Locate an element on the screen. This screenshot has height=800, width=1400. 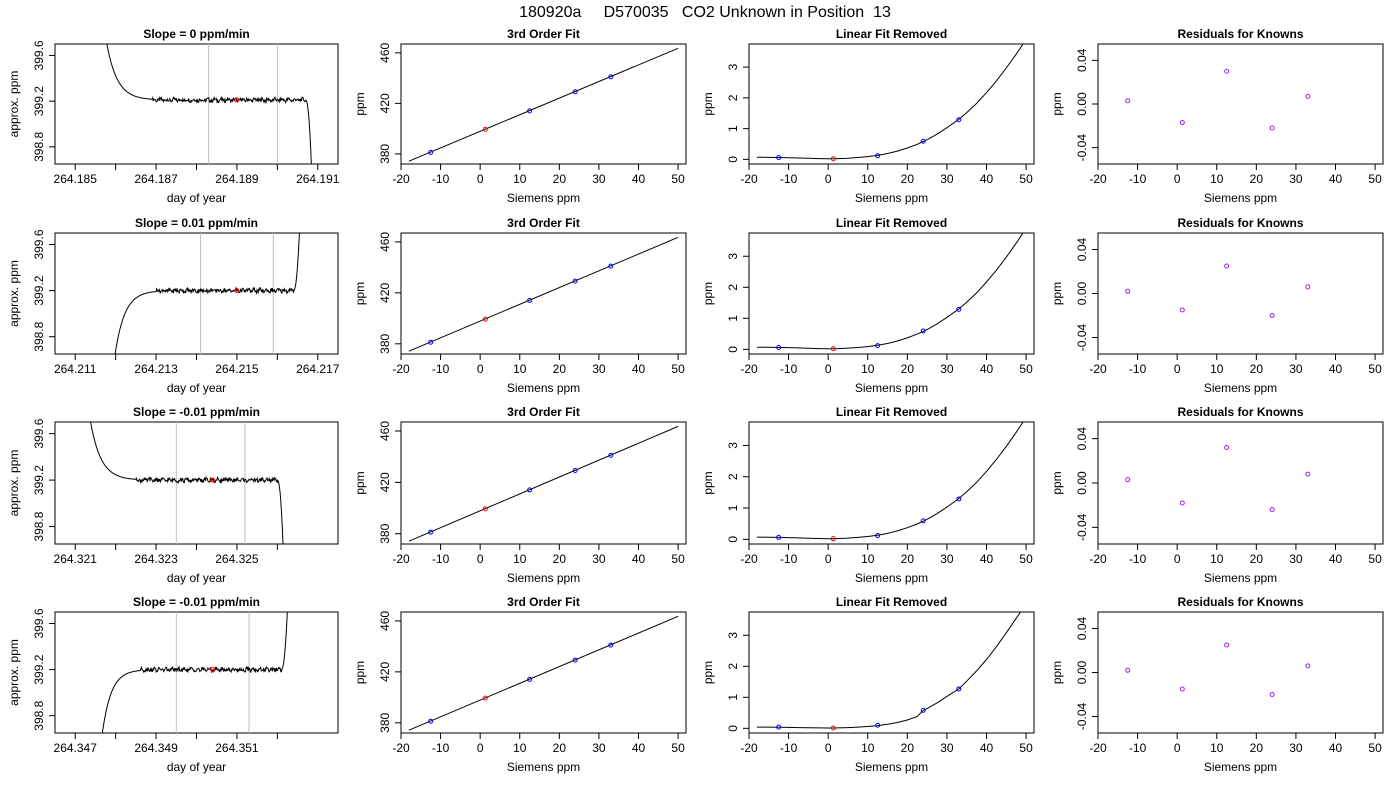
x-tick-label: 264.191 is located at coordinates (318, 179).